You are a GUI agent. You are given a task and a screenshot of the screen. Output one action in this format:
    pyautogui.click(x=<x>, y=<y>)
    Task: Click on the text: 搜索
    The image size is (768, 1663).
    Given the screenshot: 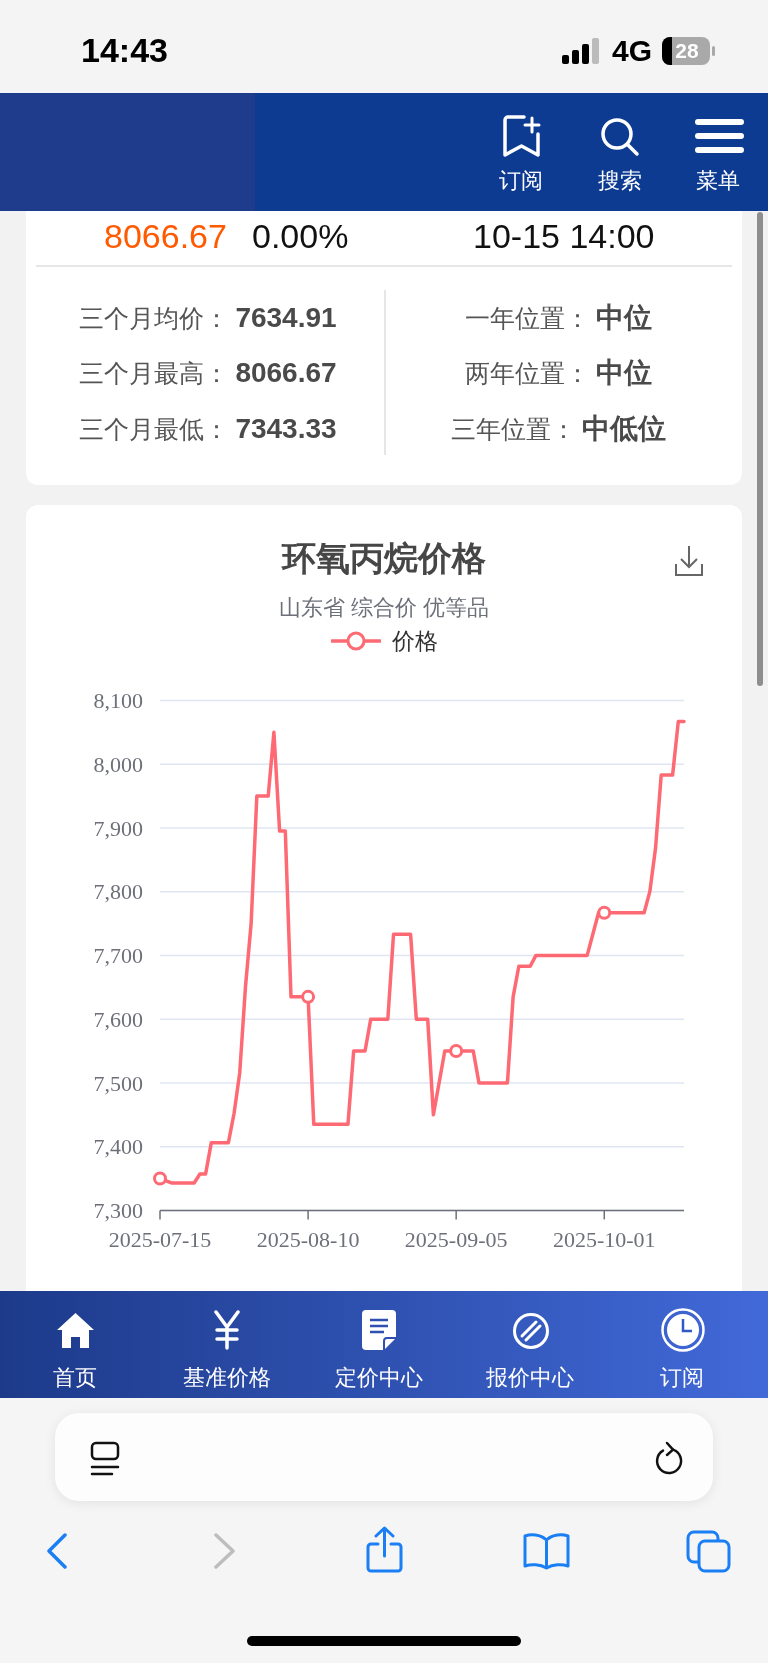 What is the action you would take?
    pyautogui.click(x=620, y=181)
    